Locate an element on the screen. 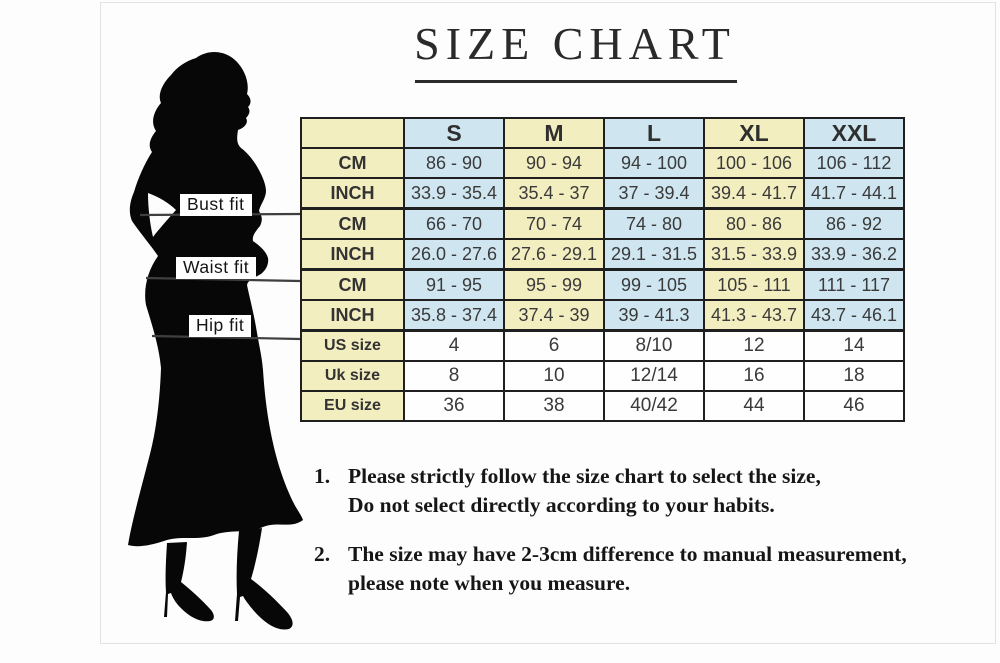 The image size is (1000, 663). col-header-xl: XL is located at coordinates (754, 133).